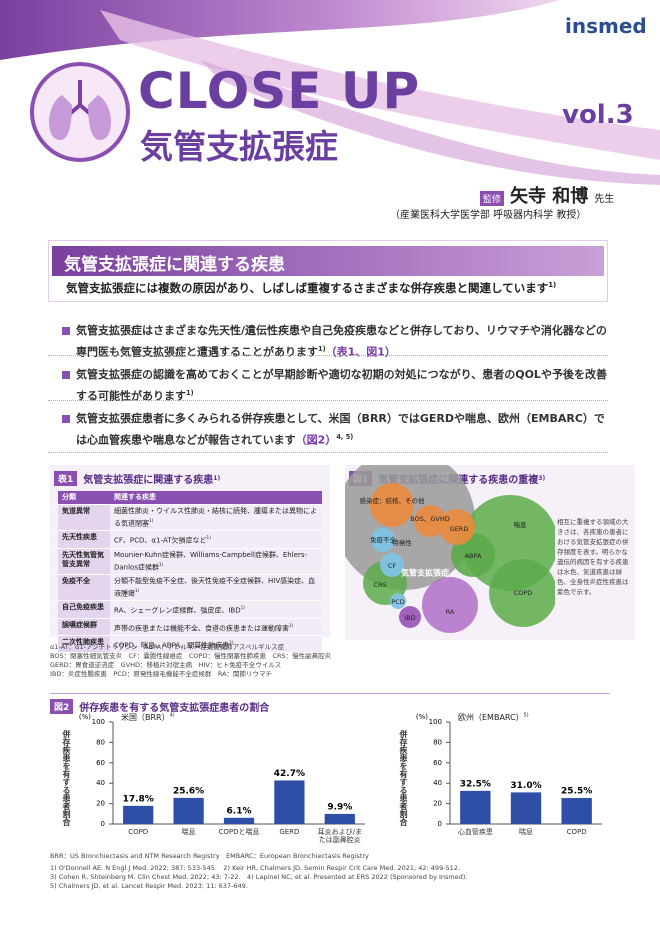 Image resolution: width=660 pixels, height=934 pixels. I want to click on y-tick-label: 40, so click(100, 783).